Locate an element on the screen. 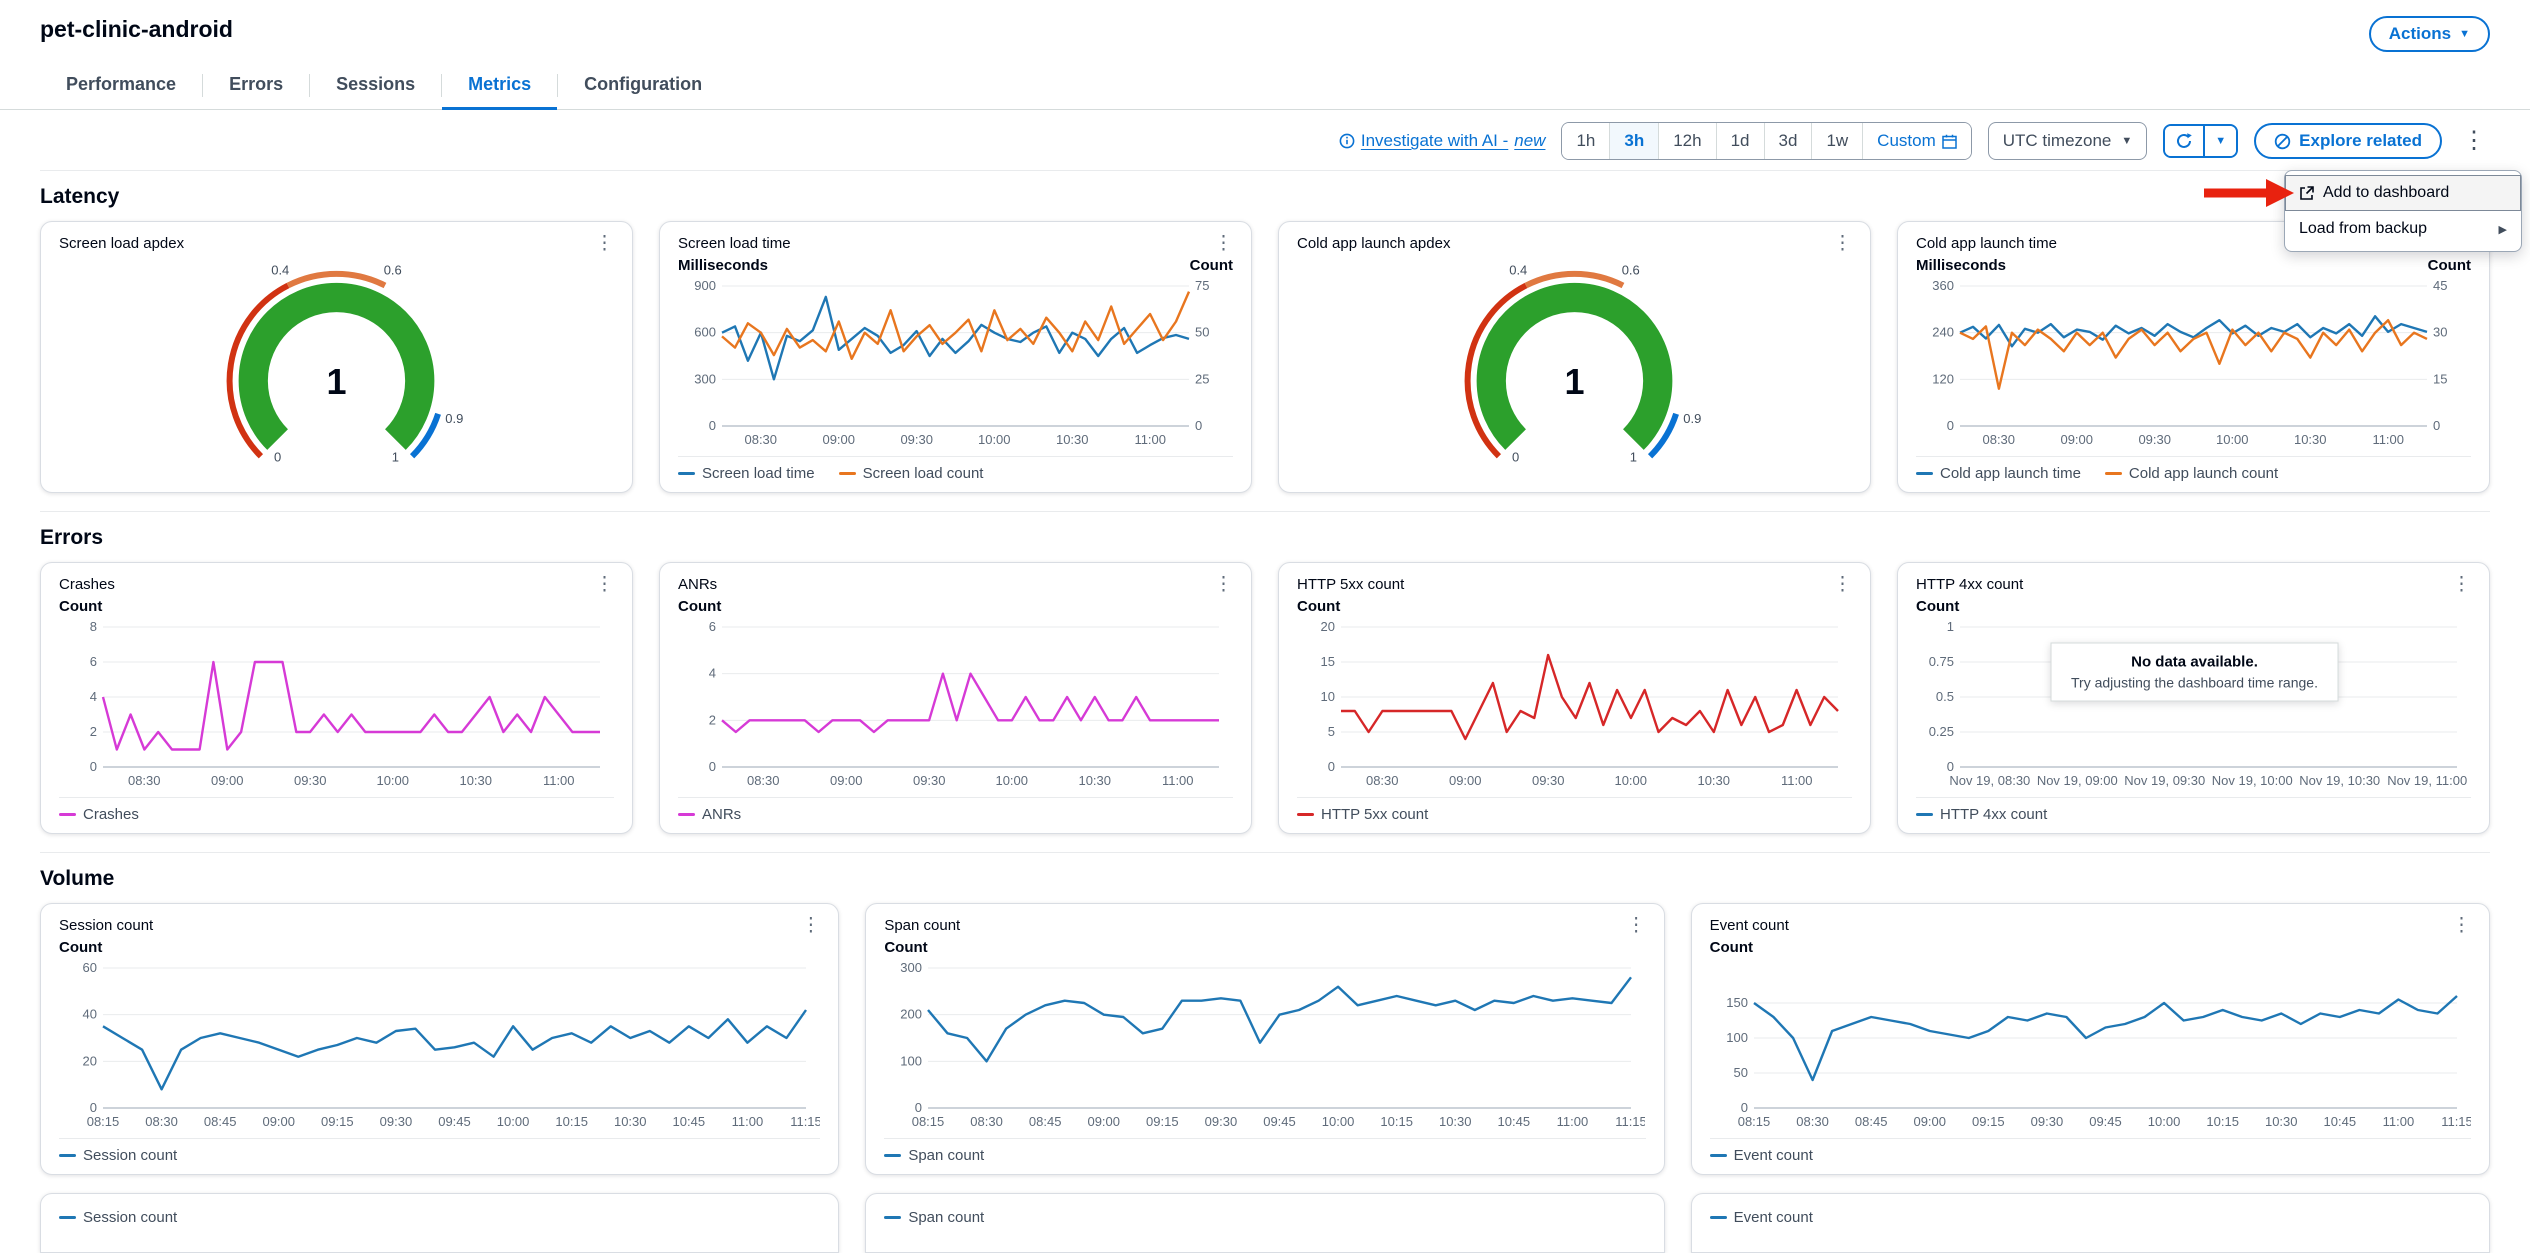 The height and width of the screenshot is (1253, 2530). refresh-button is located at coordinates (2184, 141).